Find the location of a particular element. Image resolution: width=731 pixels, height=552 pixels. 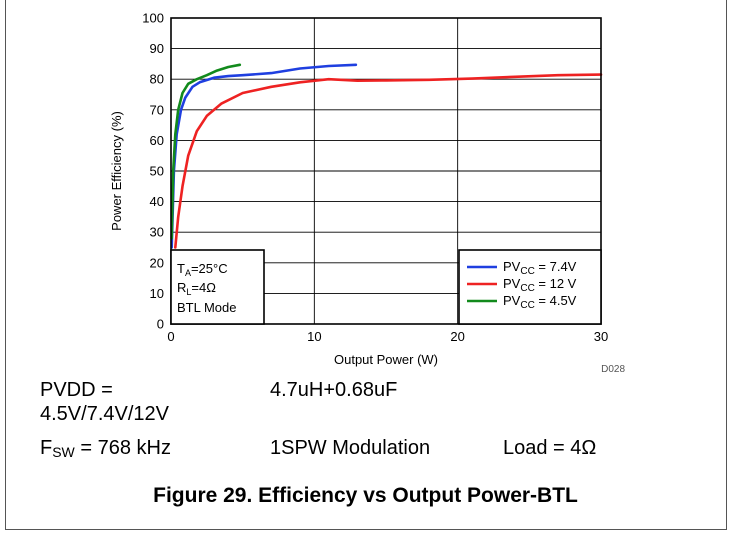

load-condition: Load = 4Ω is located at coordinates (550, 448).